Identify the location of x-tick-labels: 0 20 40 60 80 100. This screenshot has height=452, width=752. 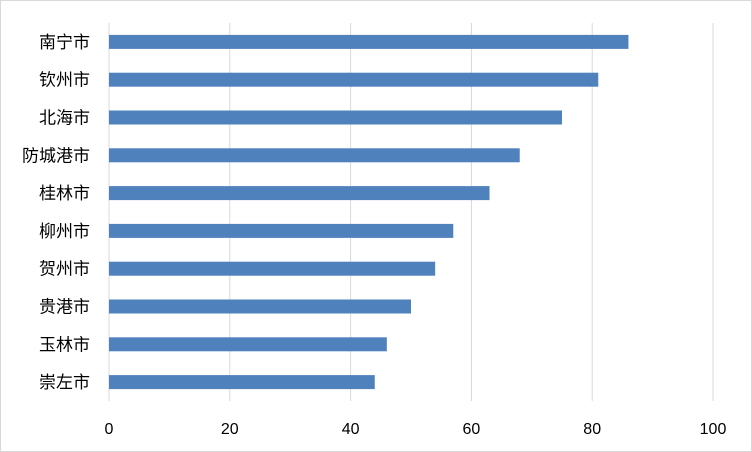
(416, 429).